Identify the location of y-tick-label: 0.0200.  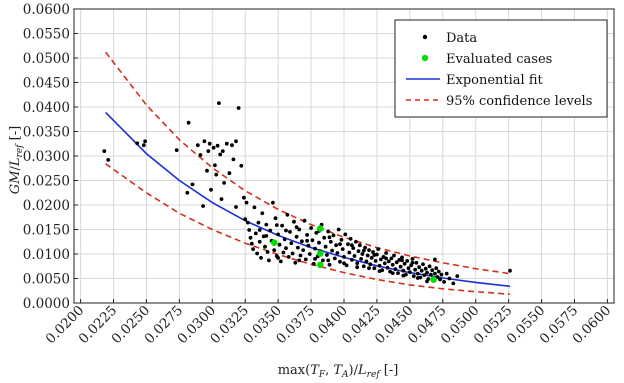
(46, 206).